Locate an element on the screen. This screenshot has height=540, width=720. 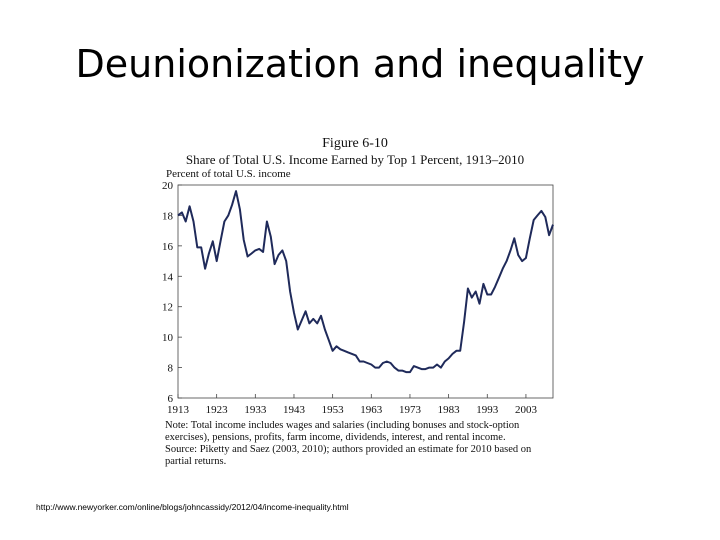
x-tick-label: 2003 is located at coordinates (526, 410).